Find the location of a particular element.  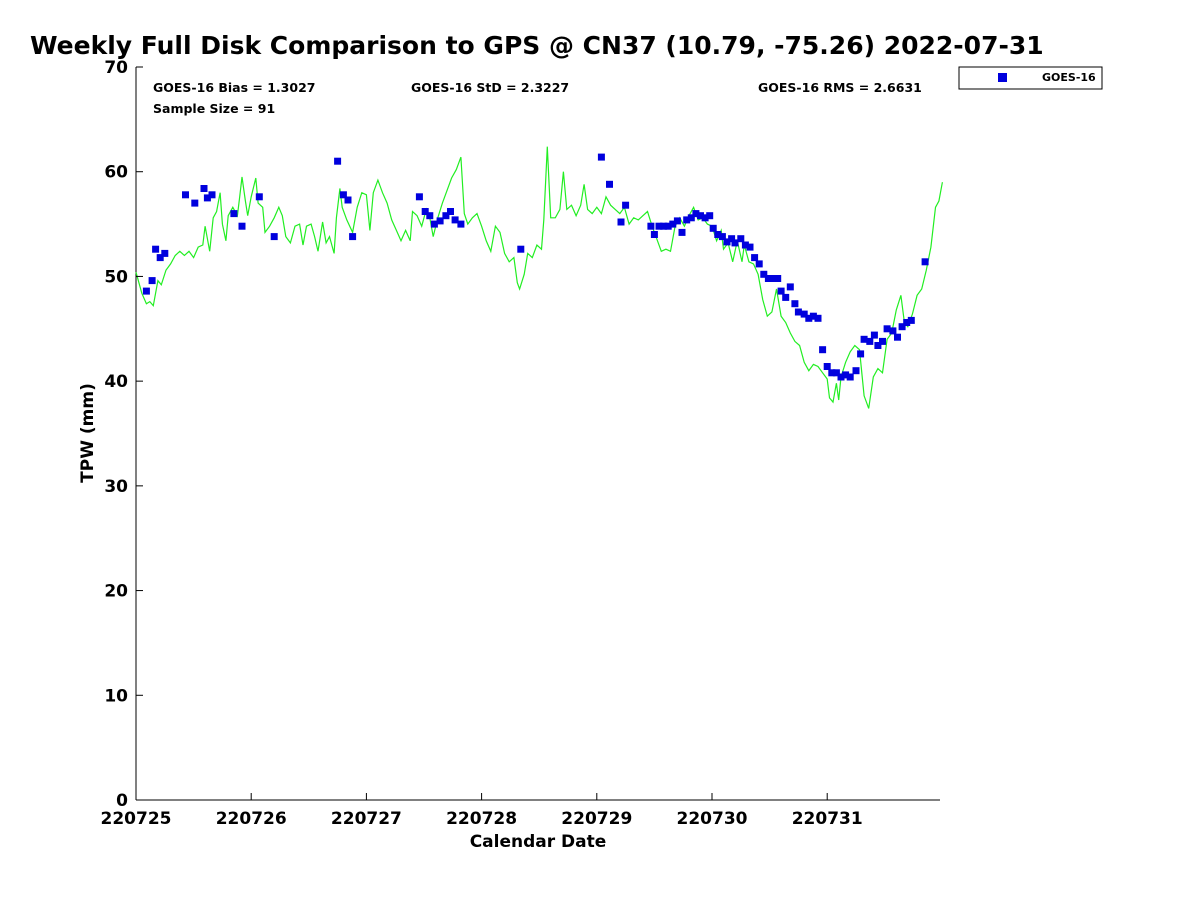

legend-marker-goes is located at coordinates (1002, 77).